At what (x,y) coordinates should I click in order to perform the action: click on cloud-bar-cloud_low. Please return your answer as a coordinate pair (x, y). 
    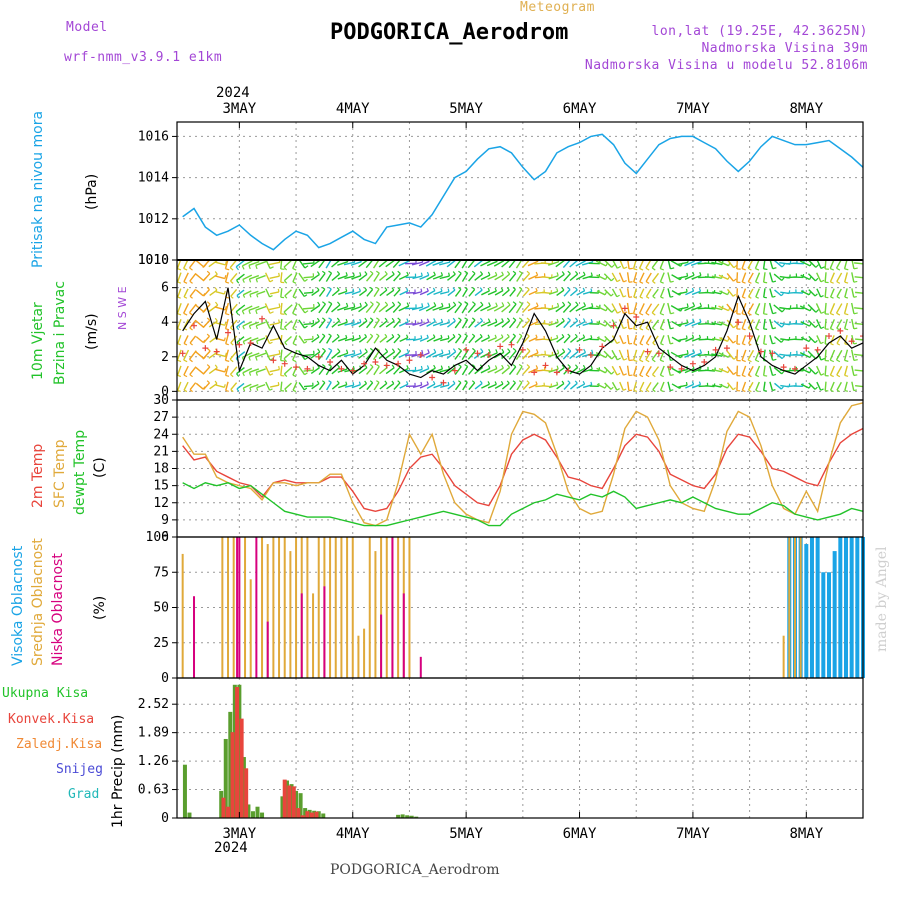
    Looking at the image, I should click on (239, 607).